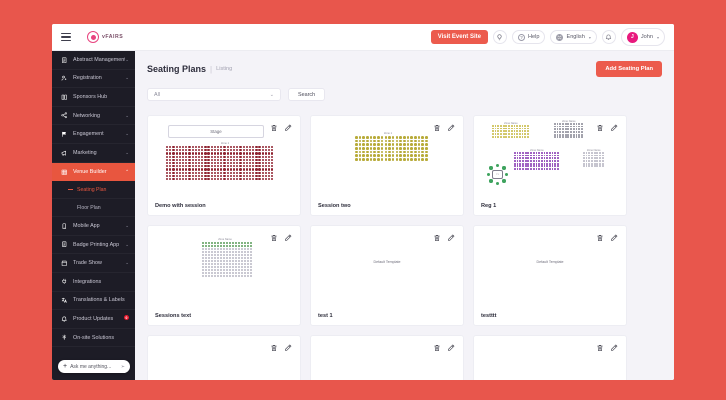 The width and height of the screenshot is (726, 400). I want to click on seating-plan-card: Zone Name Sessions text, so click(224, 275).